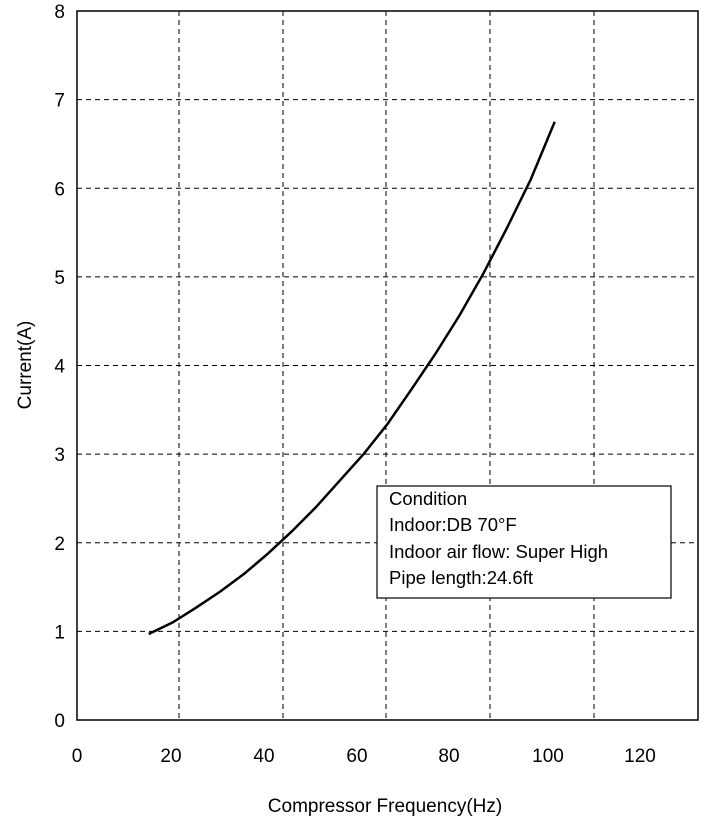  What do you see at coordinates (59, 278) in the screenshot?
I see `y-tick-label-5: 5` at bounding box center [59, 278].